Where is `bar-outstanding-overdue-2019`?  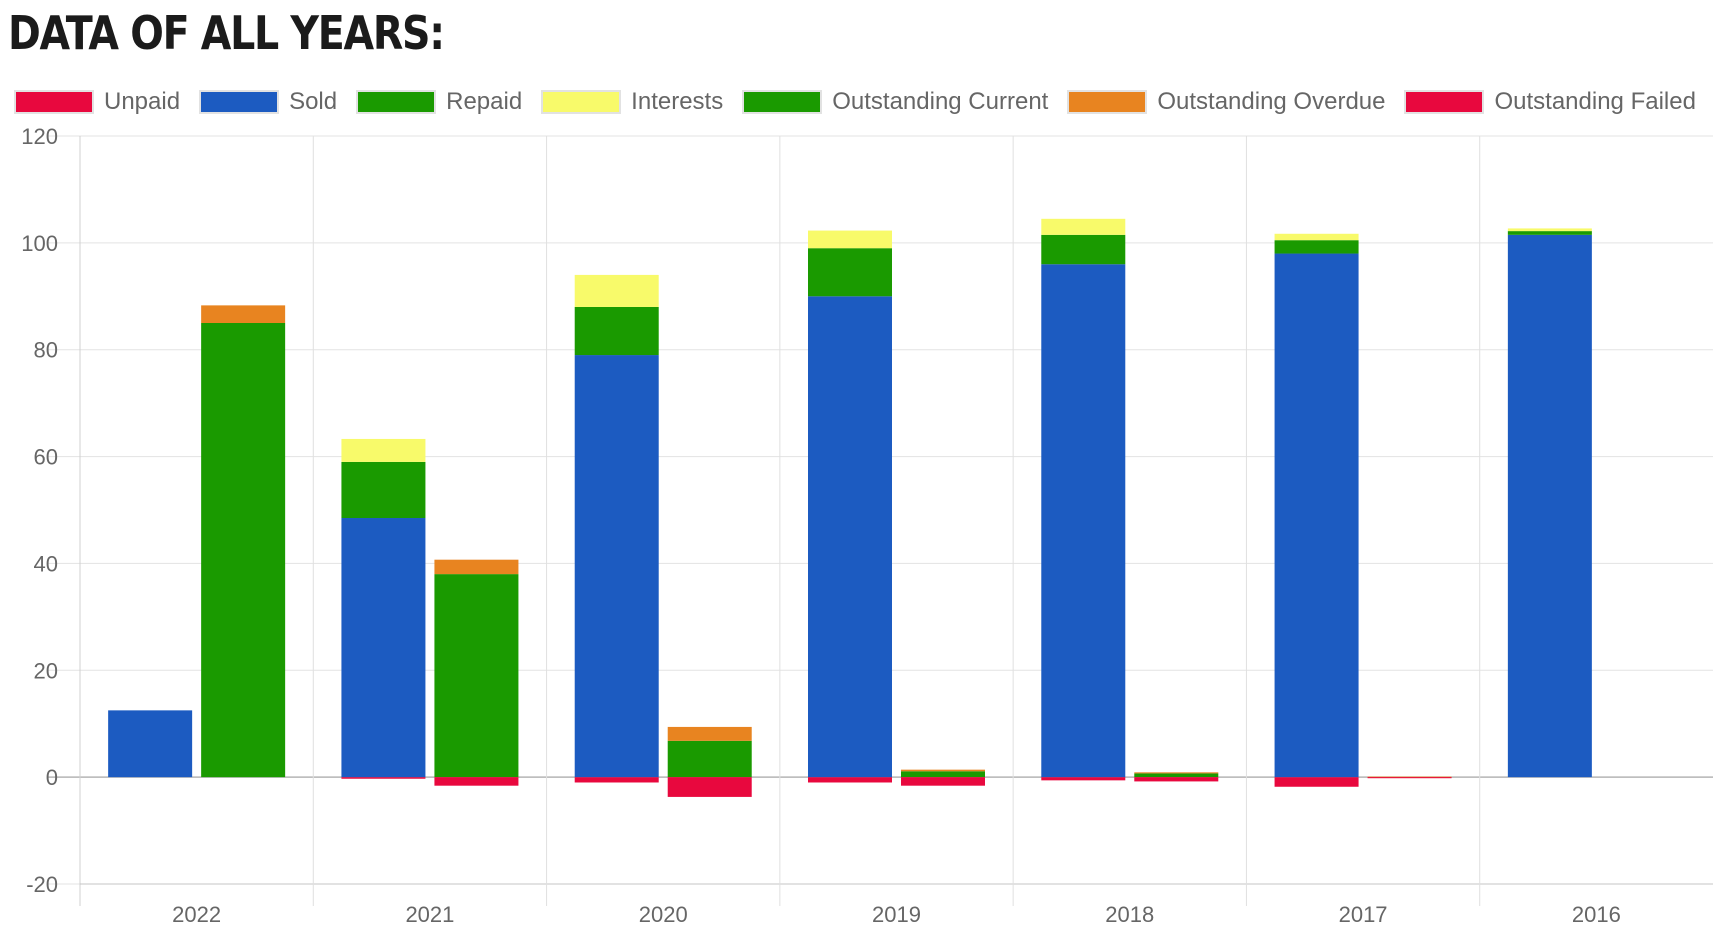 bar-outstanding-overdue-2019 is located at coordinates (943, 770).